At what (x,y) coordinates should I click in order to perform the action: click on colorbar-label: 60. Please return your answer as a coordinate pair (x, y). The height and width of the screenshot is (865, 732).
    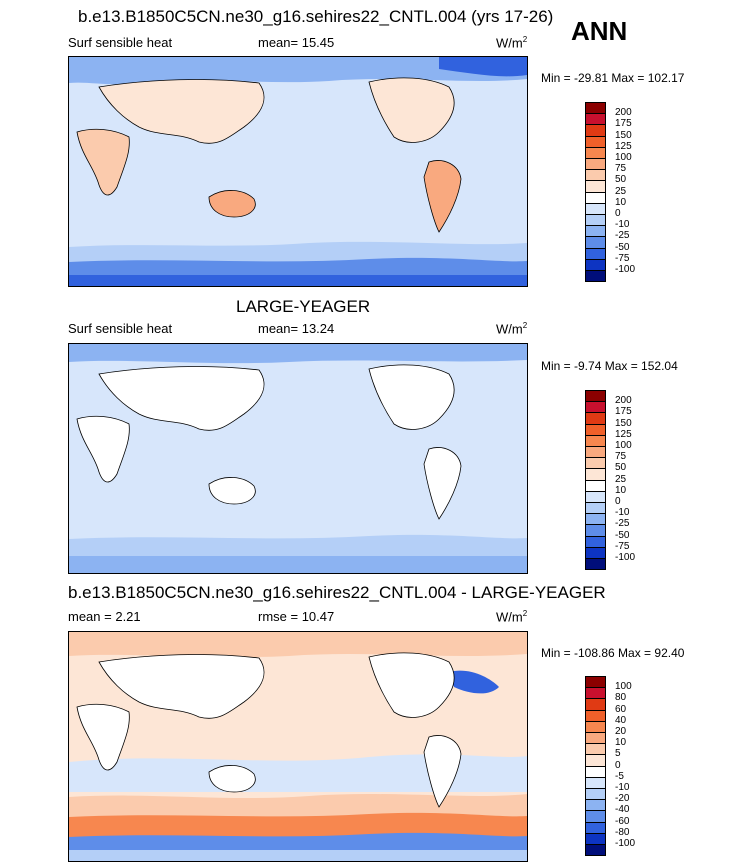
    Looking at the image, I should click on (621, 709).